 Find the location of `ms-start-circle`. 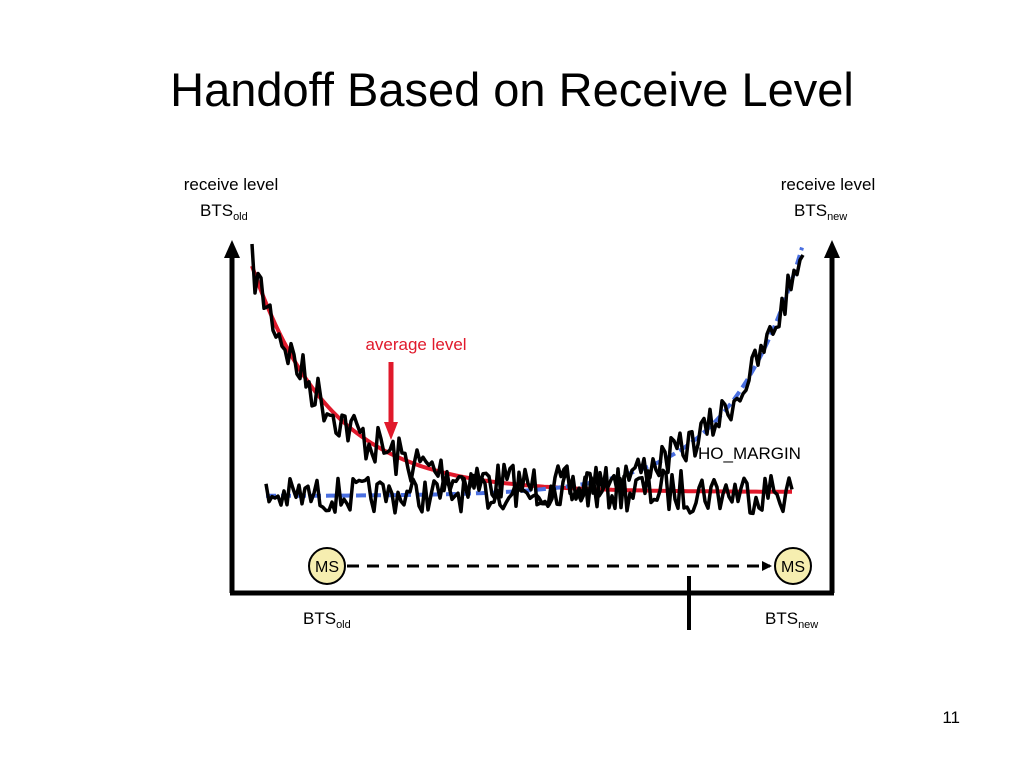

ms-start-circle is located at coordinates (327, 566).